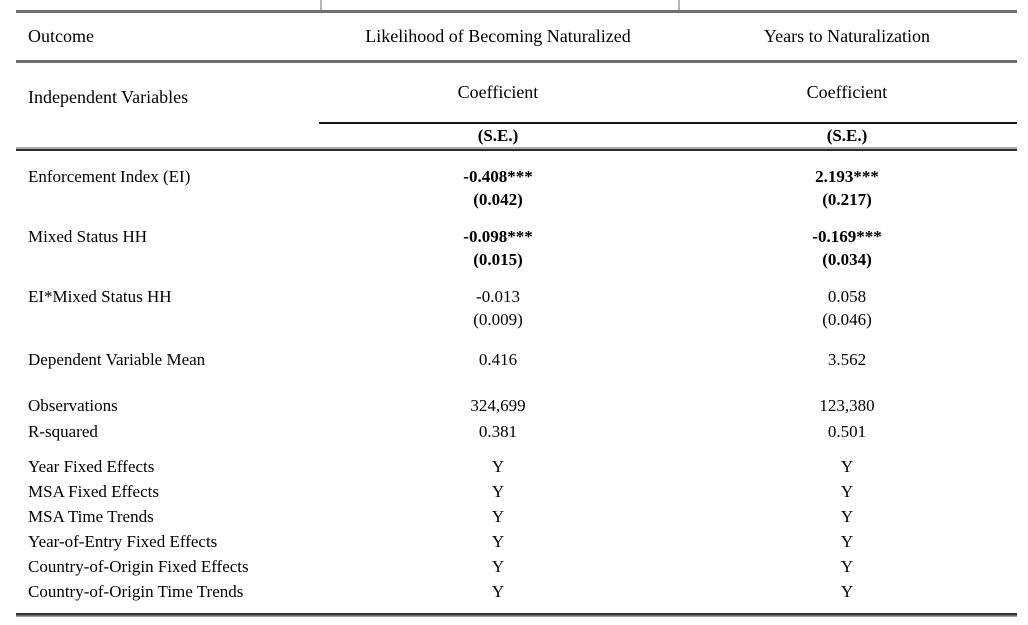 The image size is (1028, 625). I want to click on coefficient-value: -0.169***, so click(847, 236).